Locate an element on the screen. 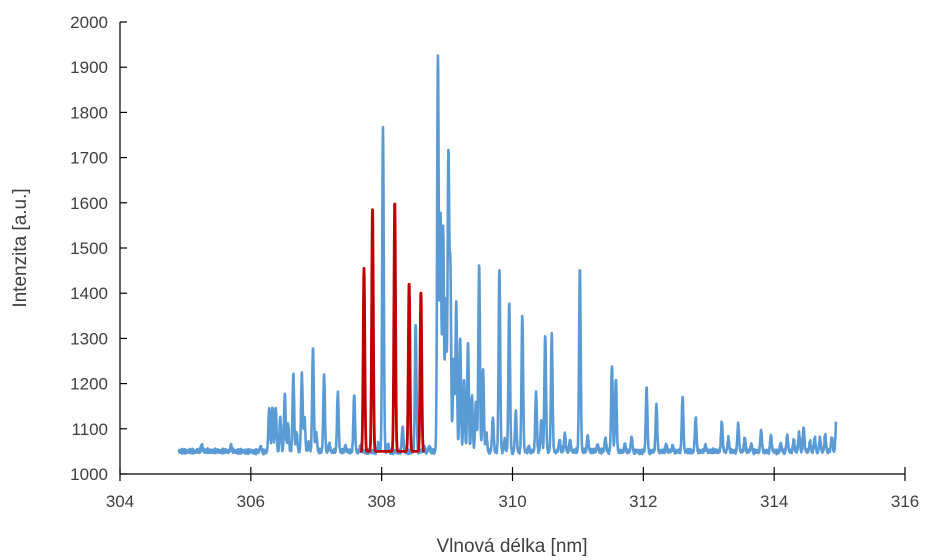 The height and width of the screenshot is (560, 928). spectrum-line-red is located at coordinates (392, 327).